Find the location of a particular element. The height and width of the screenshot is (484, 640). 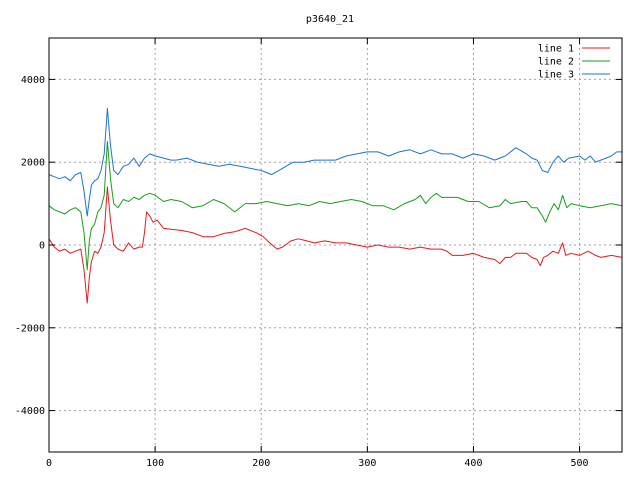

x-tick-label: 0 is located at coordinates (49, 463).